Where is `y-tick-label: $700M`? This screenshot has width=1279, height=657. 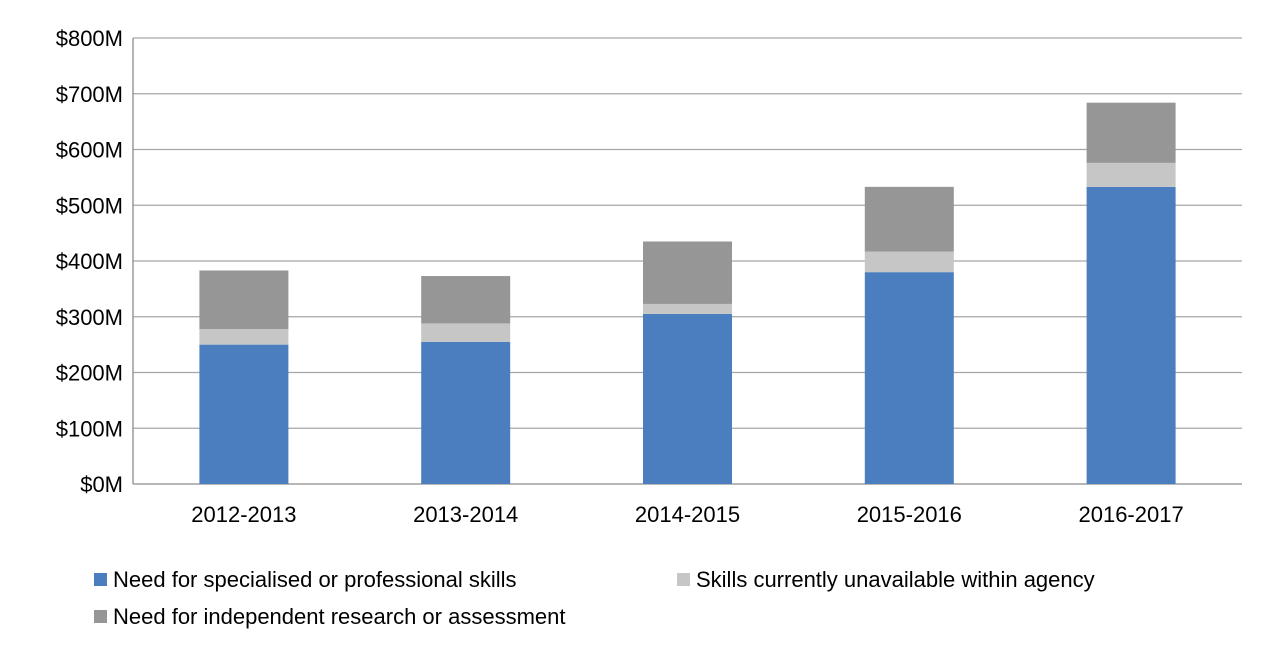 y-tick-label: $700M is located at coordinates (89, 94).